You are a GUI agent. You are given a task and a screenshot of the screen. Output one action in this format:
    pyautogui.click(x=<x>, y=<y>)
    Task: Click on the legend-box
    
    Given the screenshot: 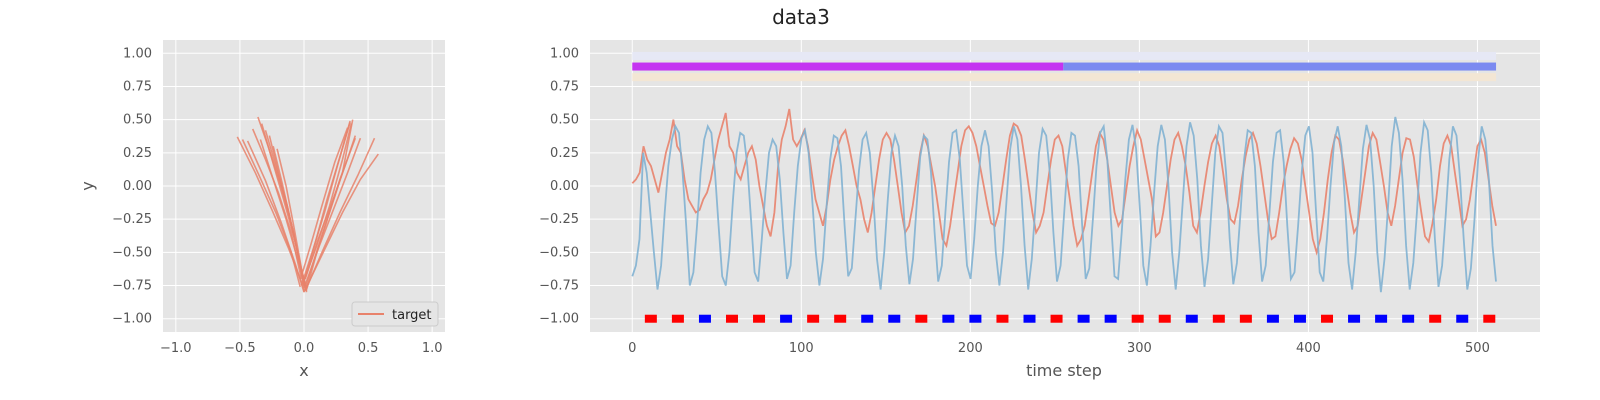 What is the action you would take?
    pyautogui.click(x=395, y=314)
    